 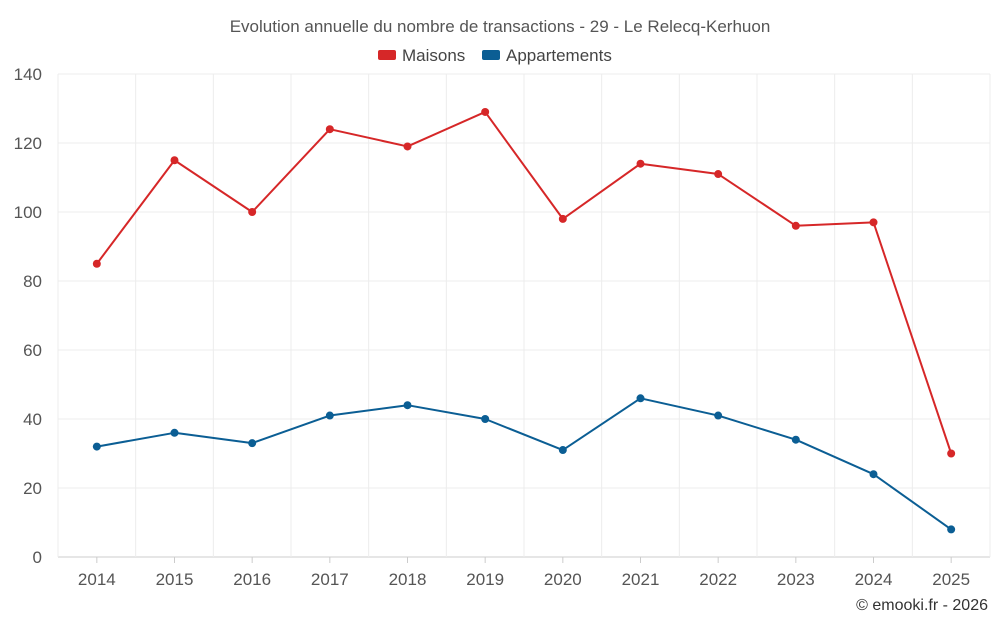 I want to click on y-tick-label: 60, so click(x=32, y=350).